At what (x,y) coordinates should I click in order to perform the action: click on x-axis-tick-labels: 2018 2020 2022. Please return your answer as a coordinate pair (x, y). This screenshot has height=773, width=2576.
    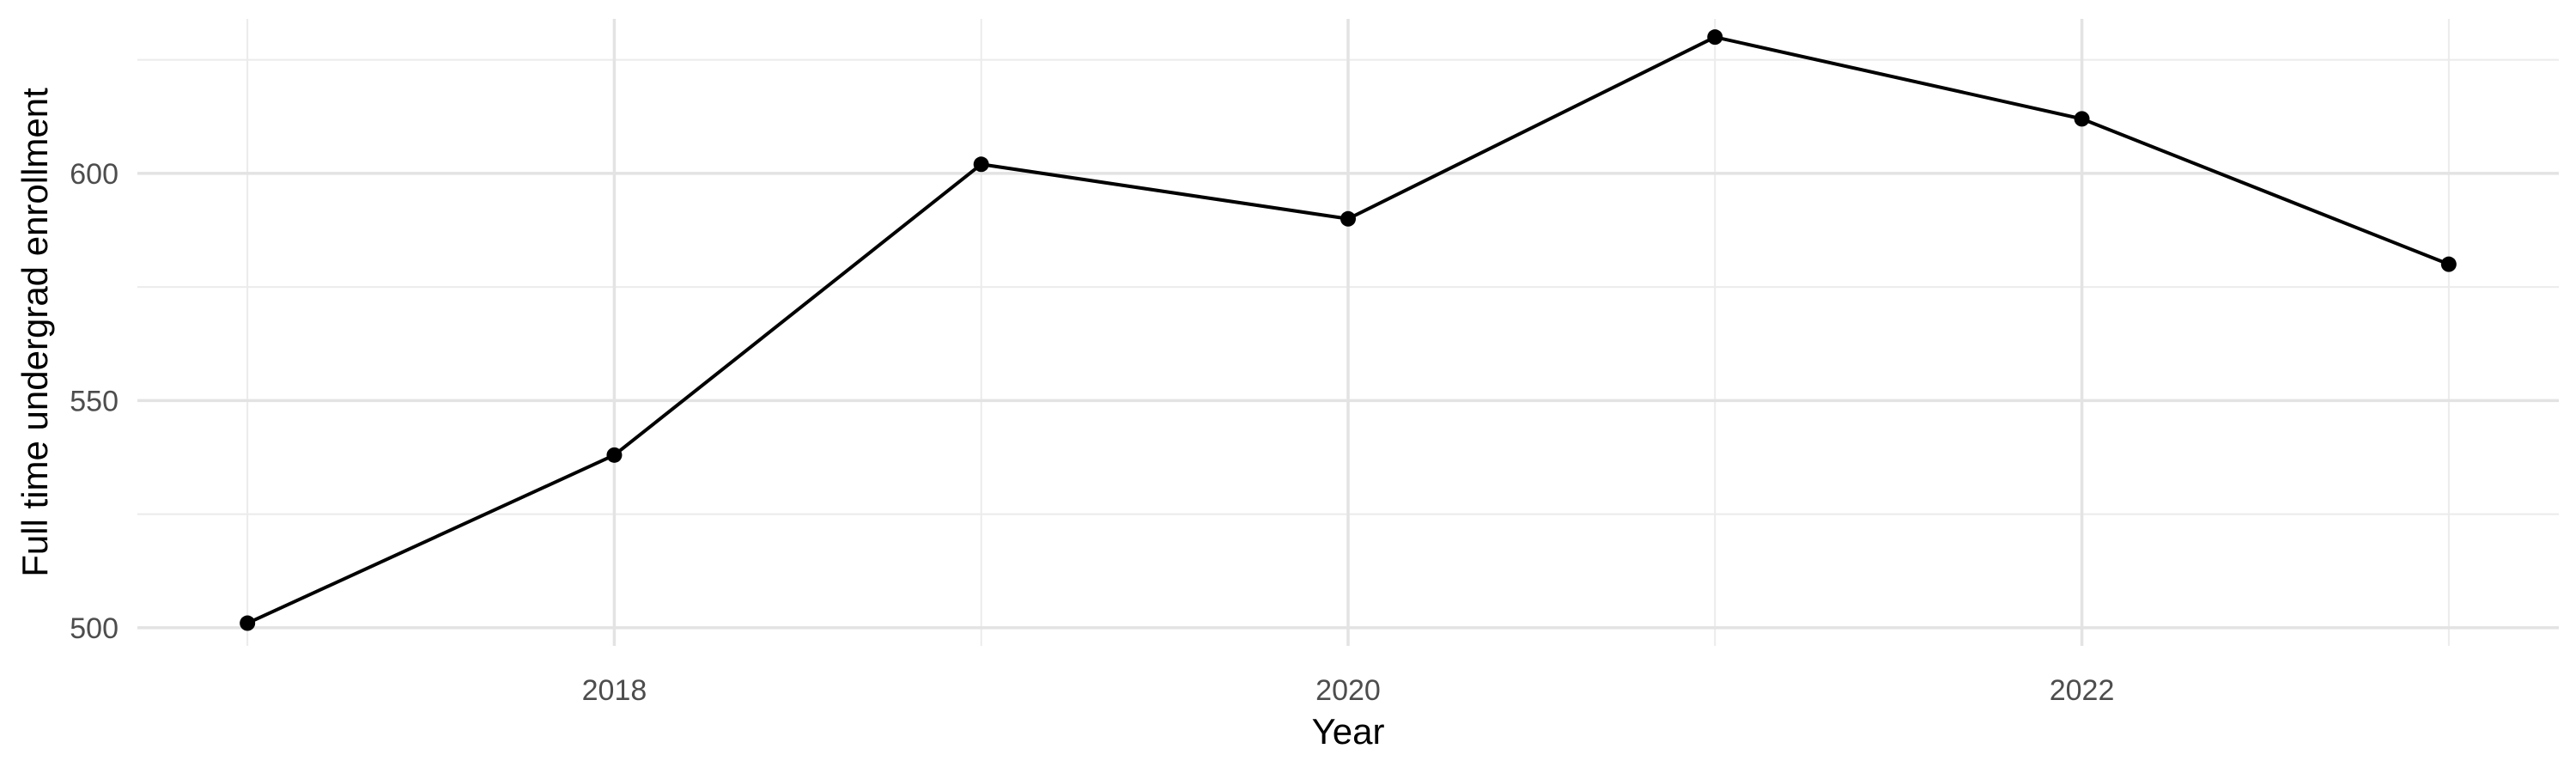
    Looking at the image, I should click on (1349, 690).